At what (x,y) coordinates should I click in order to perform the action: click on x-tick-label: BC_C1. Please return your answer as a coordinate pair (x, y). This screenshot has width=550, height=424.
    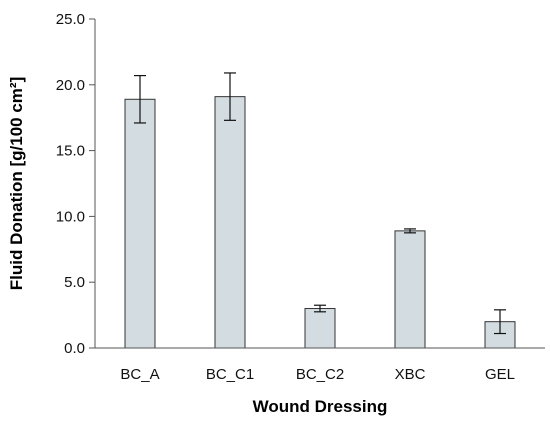
    Looking at the image, I should click on (230, 374).